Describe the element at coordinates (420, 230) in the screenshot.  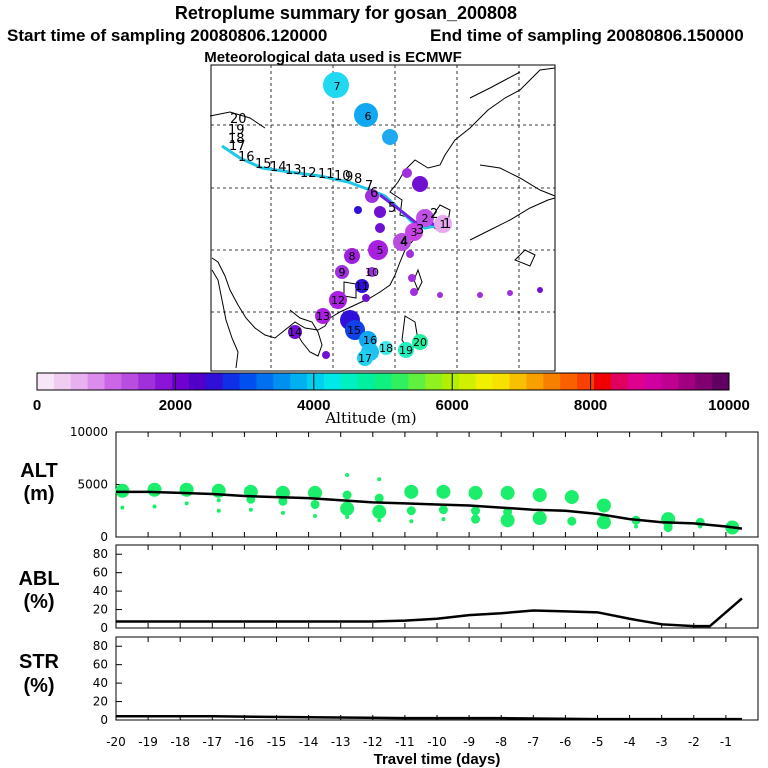
I see `trajectory-day-label: 3` at that location.